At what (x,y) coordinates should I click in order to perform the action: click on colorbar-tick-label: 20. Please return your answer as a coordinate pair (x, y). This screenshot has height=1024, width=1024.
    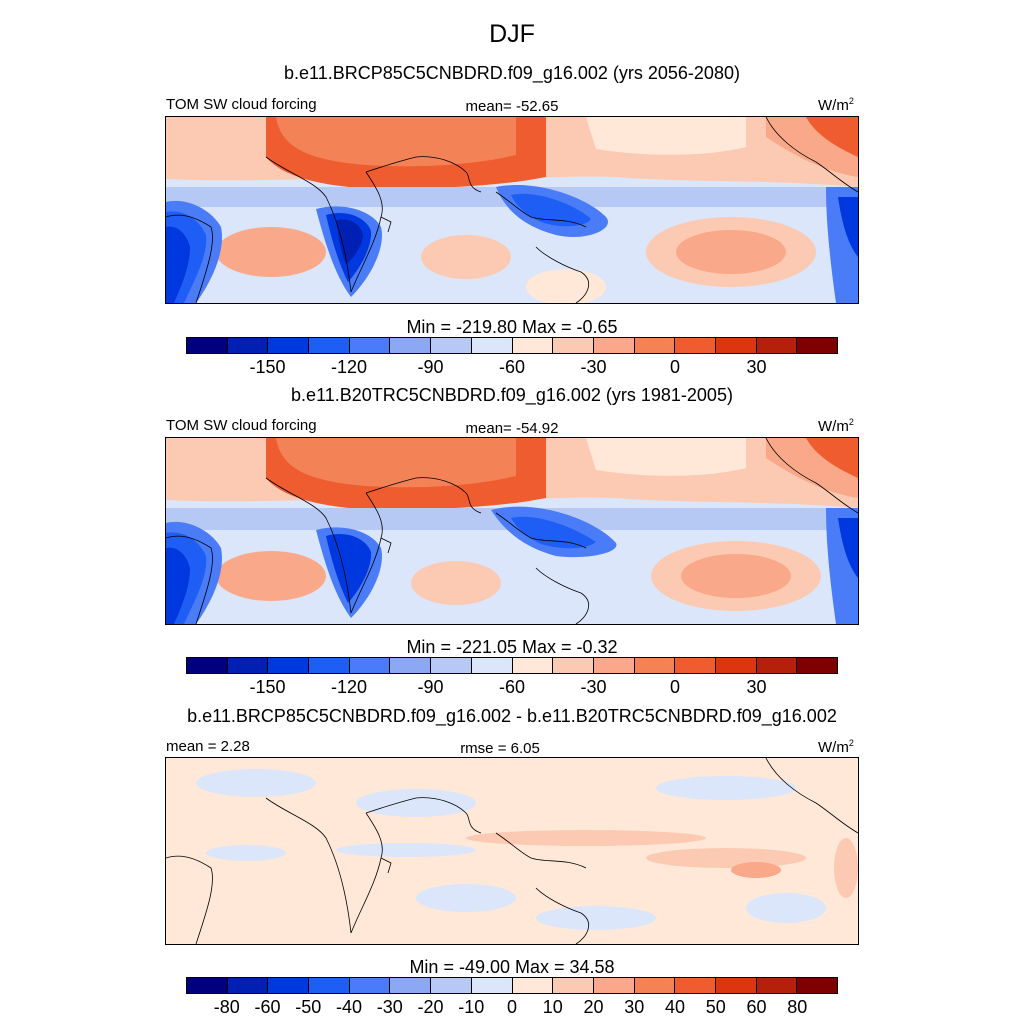
    Looking at the image, I should click on (593, 1007).